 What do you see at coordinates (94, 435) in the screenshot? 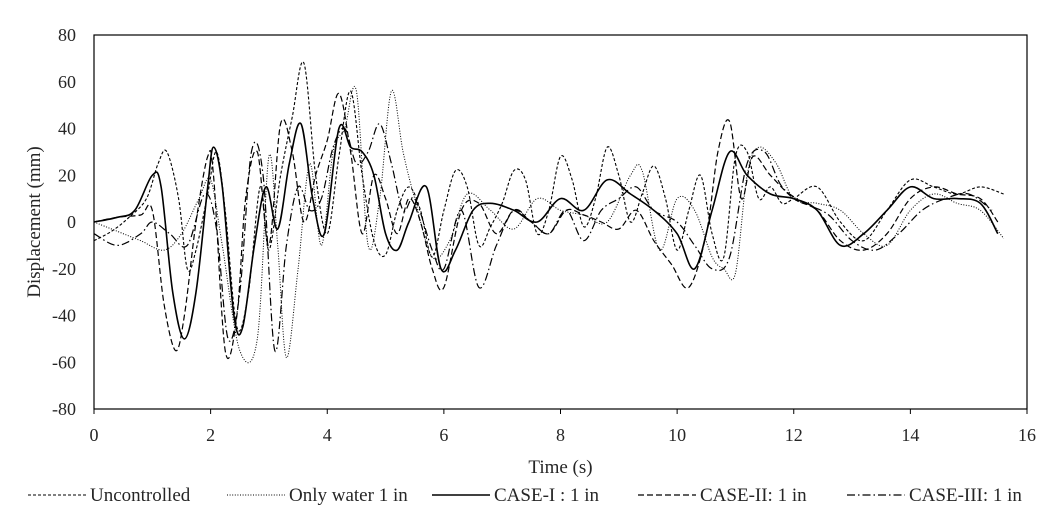
I see `x-tick-label: 0` at bounding box center [94, 435].